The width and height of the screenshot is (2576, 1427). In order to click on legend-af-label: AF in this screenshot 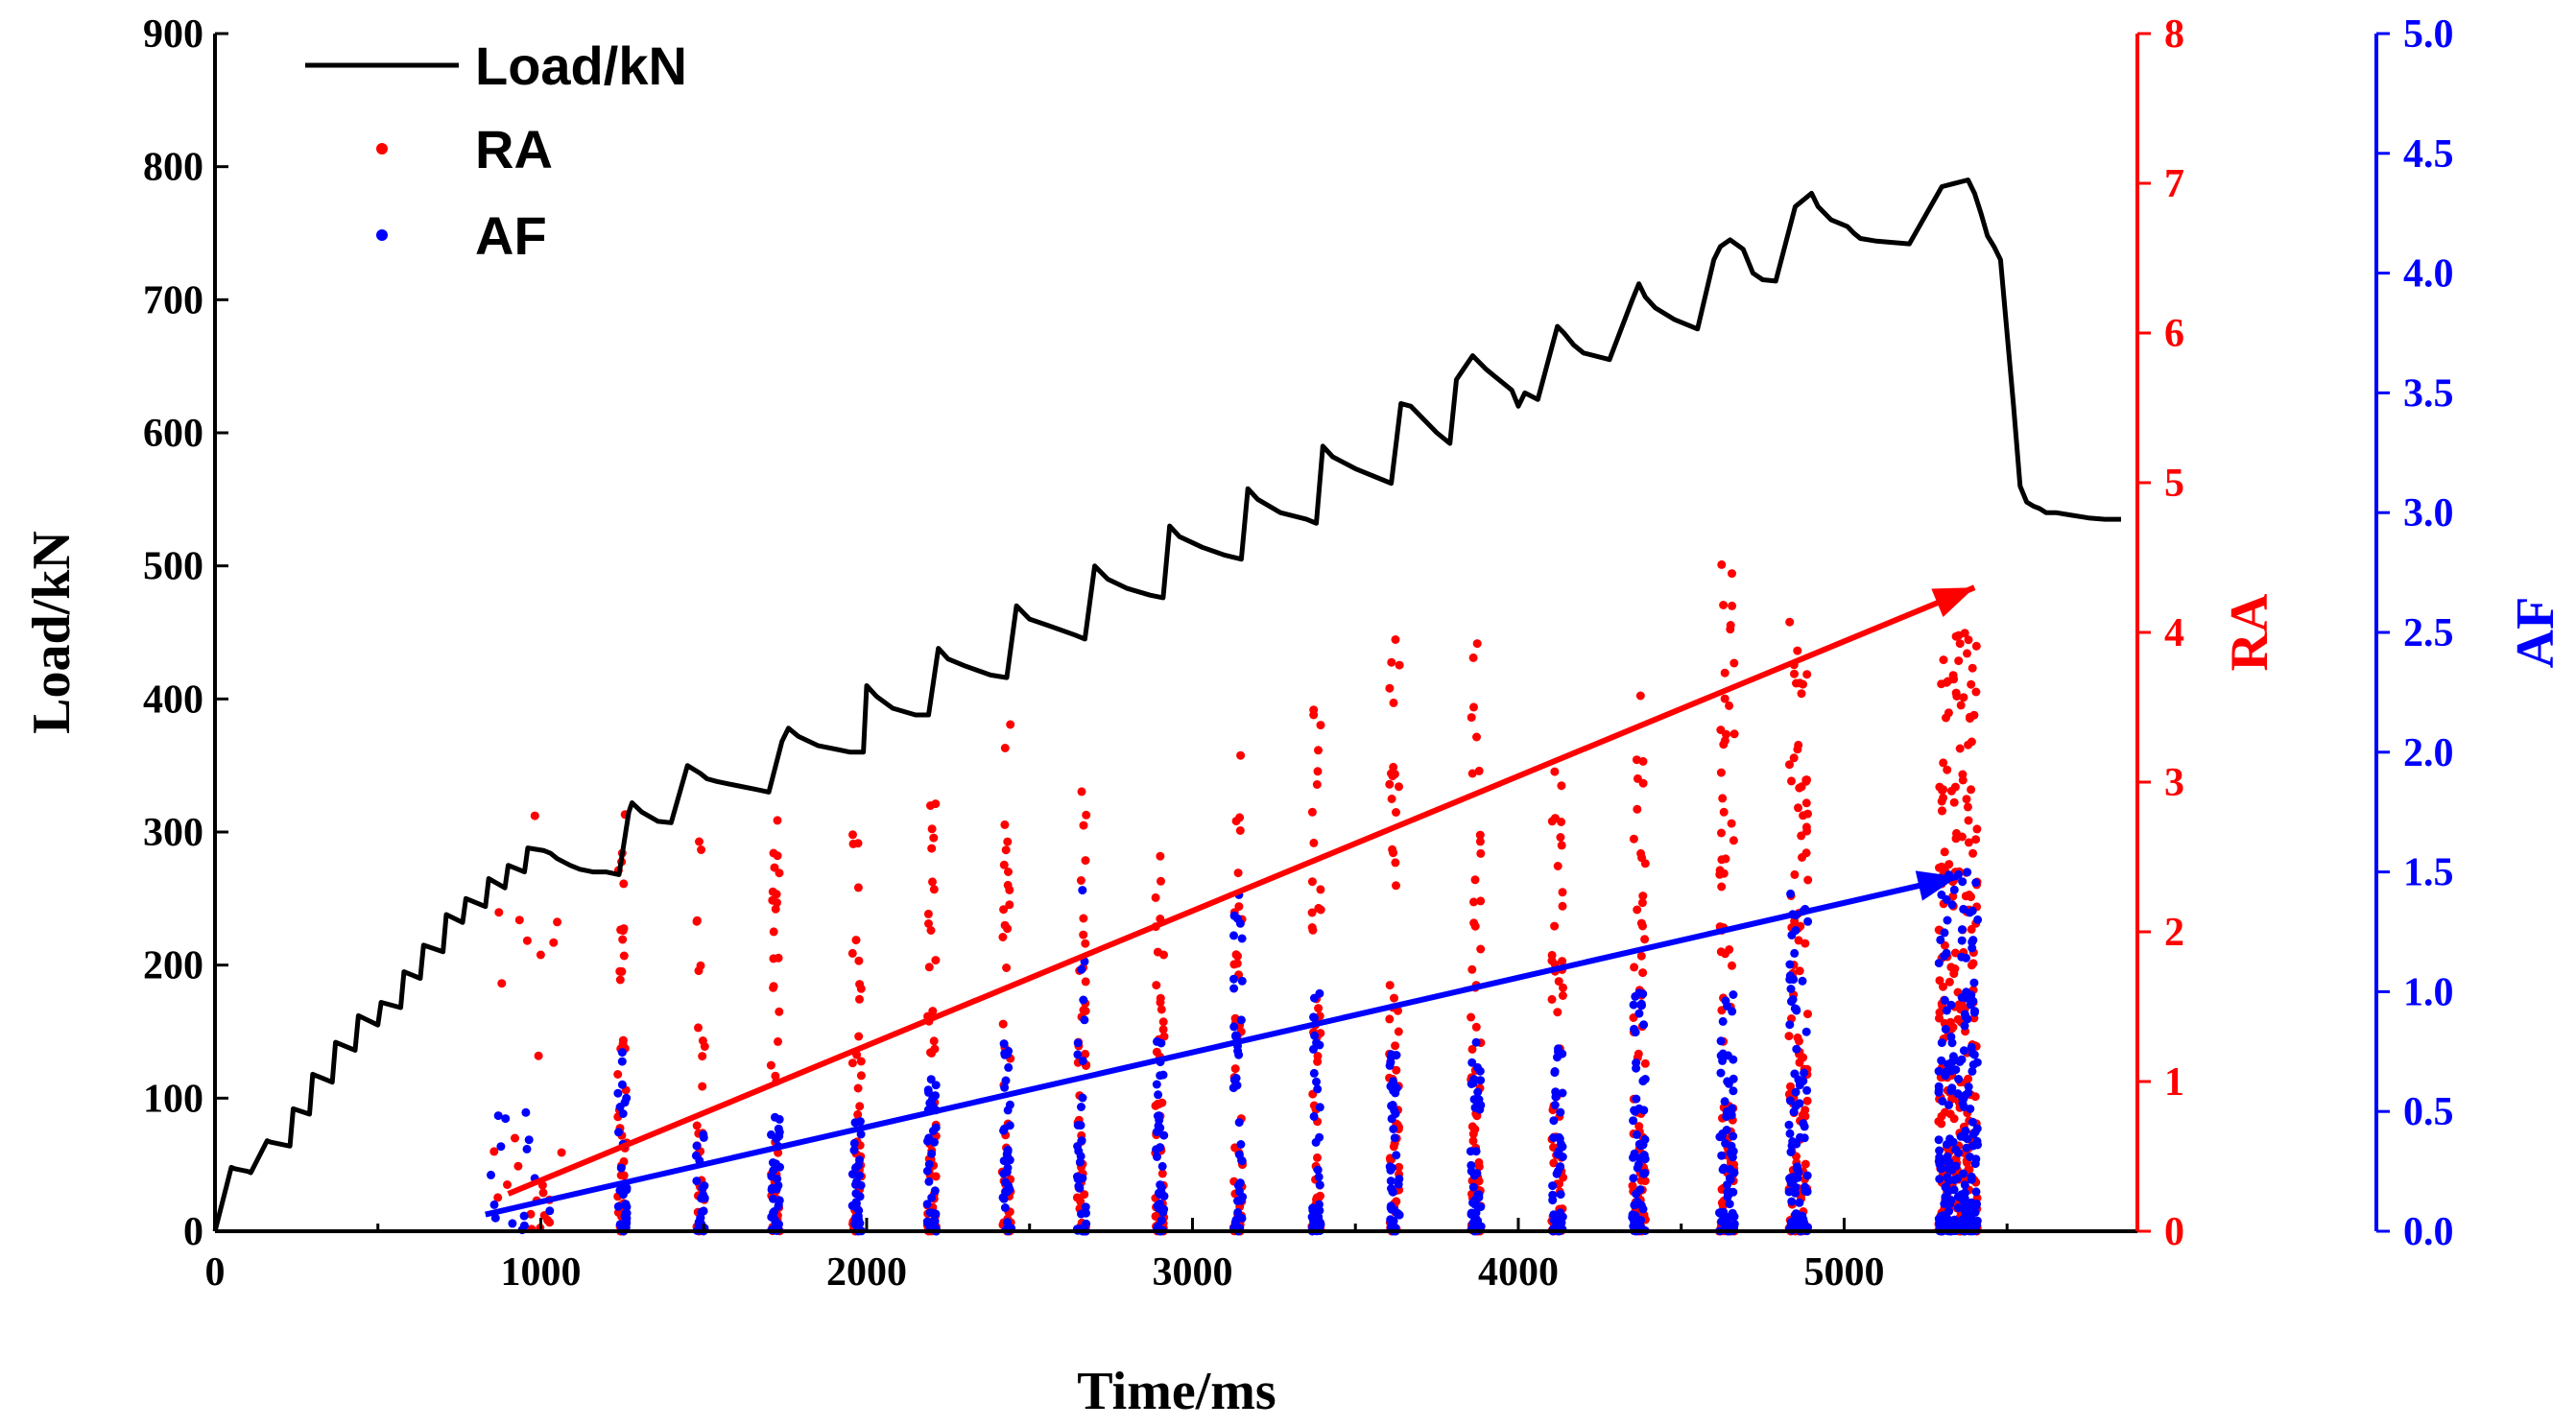, I will do `click(511, 235)`.